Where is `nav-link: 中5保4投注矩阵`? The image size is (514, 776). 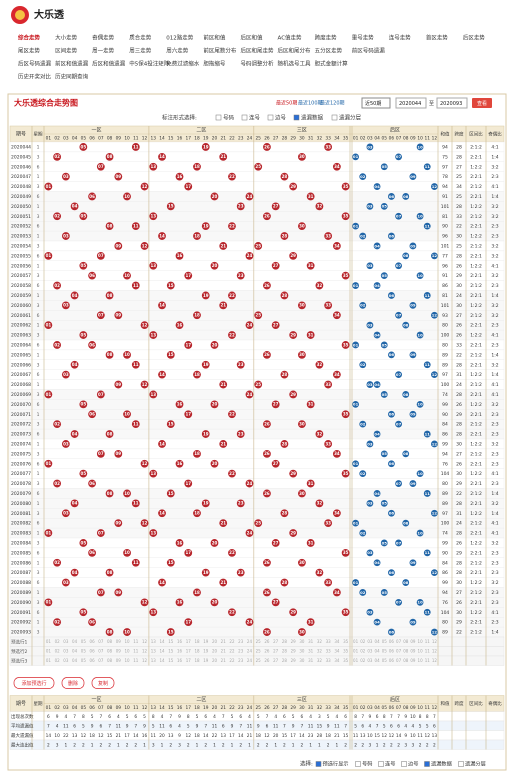 nav-link: 中5保4投注矩阵 is located at coordinates (149, 64).